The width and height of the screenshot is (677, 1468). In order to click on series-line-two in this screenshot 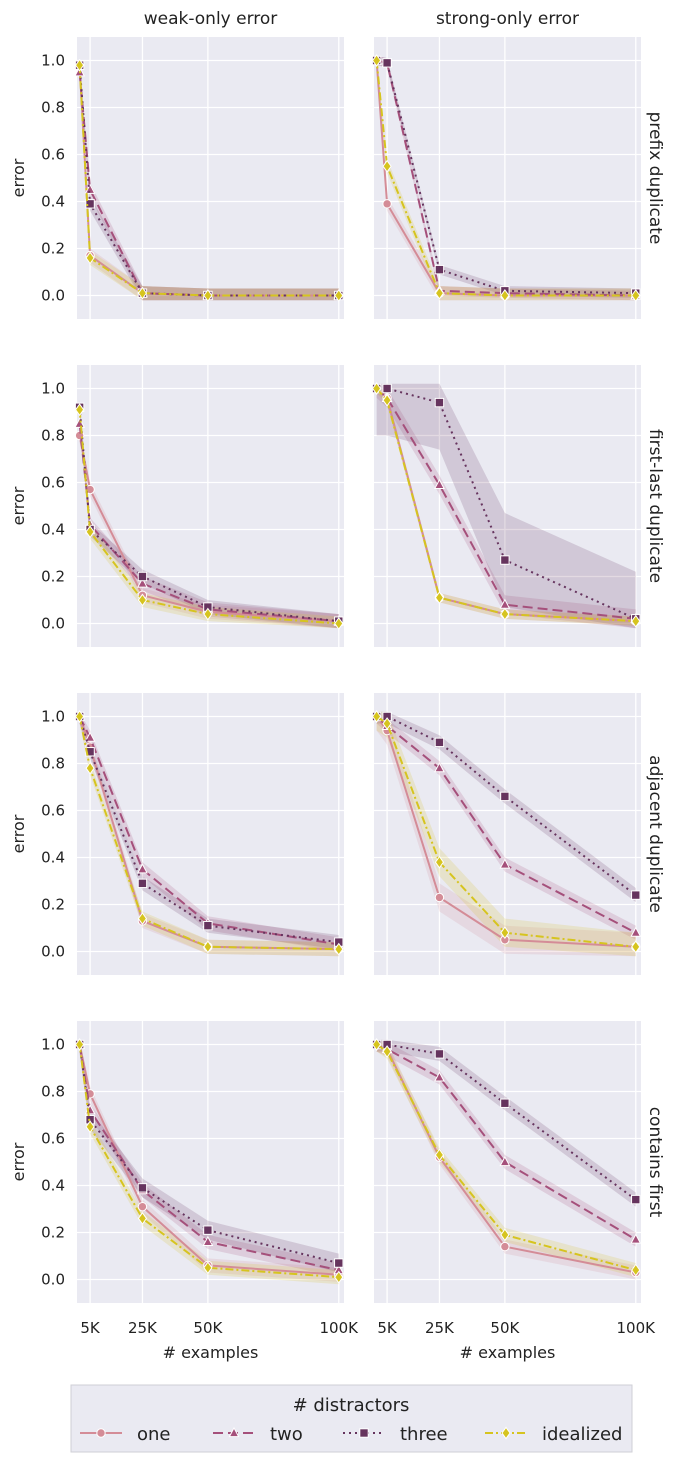, I will do `click(208, 1158)`.